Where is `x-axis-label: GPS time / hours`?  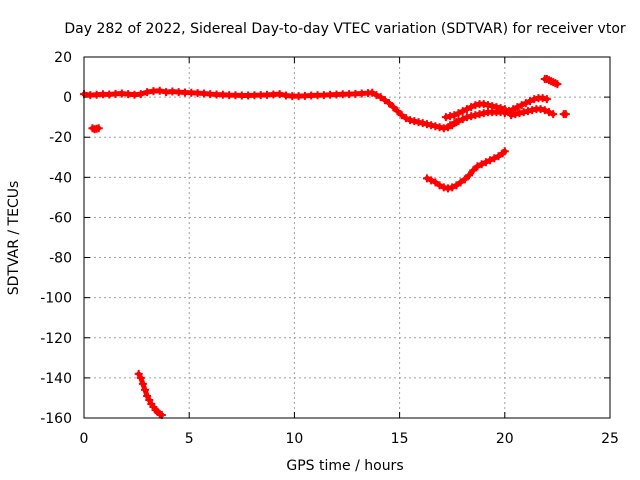 x-axis-label: GPS time / hours is located at coordinates (344, 466).